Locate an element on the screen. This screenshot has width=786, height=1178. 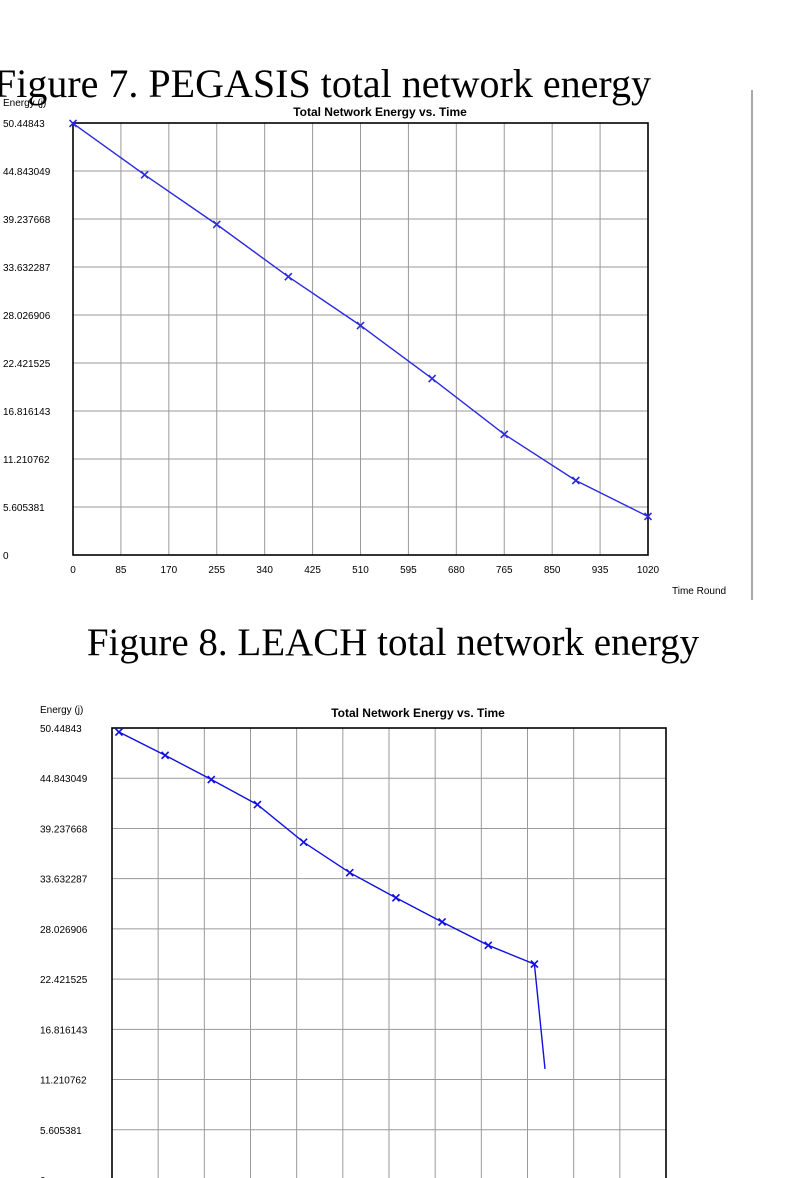
x-axis-label: Time Round is located at coordinates (699, 591).